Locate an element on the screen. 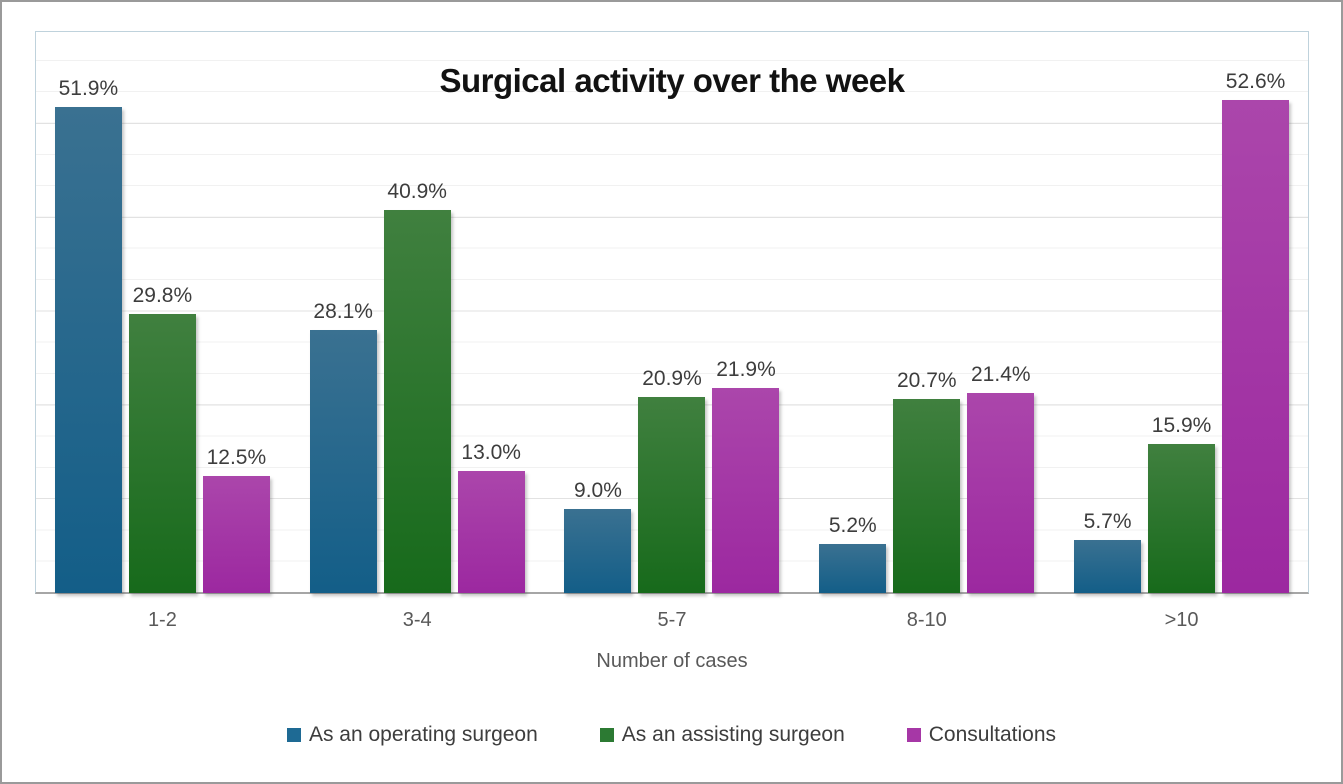  bar-value-label: 40.9% is located at coordinates (417, 191).